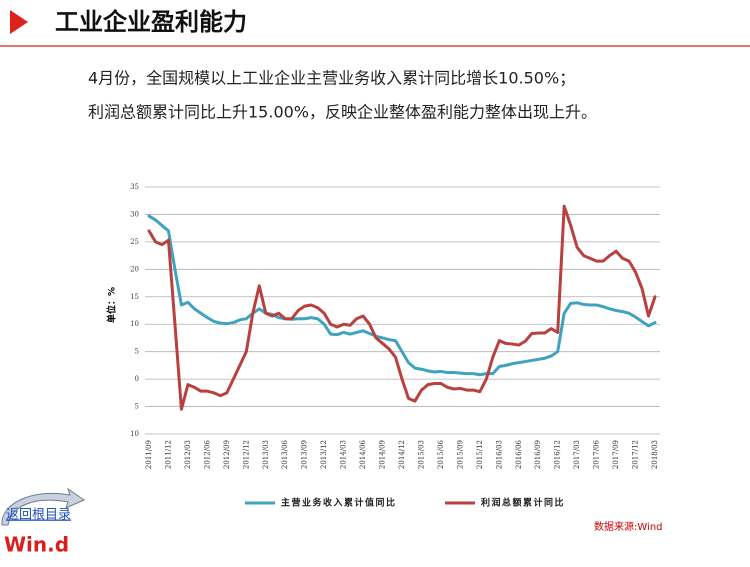  What do you see at coordinates (538, 454) in the screenshot?
I see `x-tick-label: 2016/09` at bounding box center [538, 454].